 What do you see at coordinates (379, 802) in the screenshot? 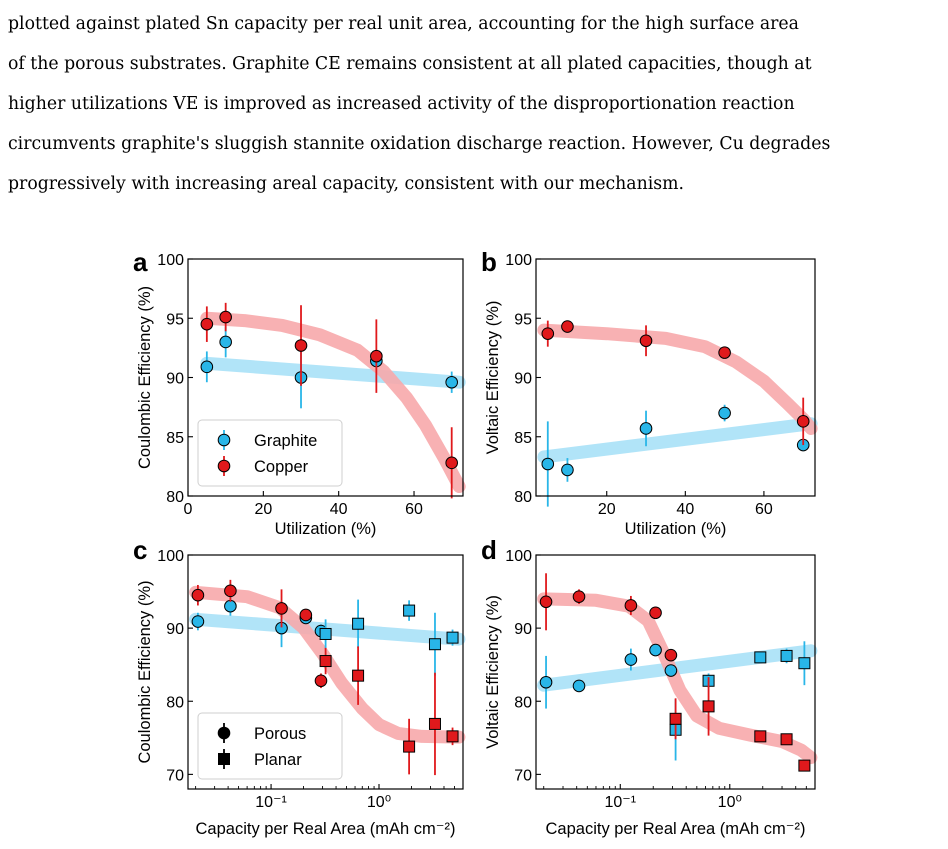
I see `x-tick-label: 10⁰` at bounding box center [379, 802].